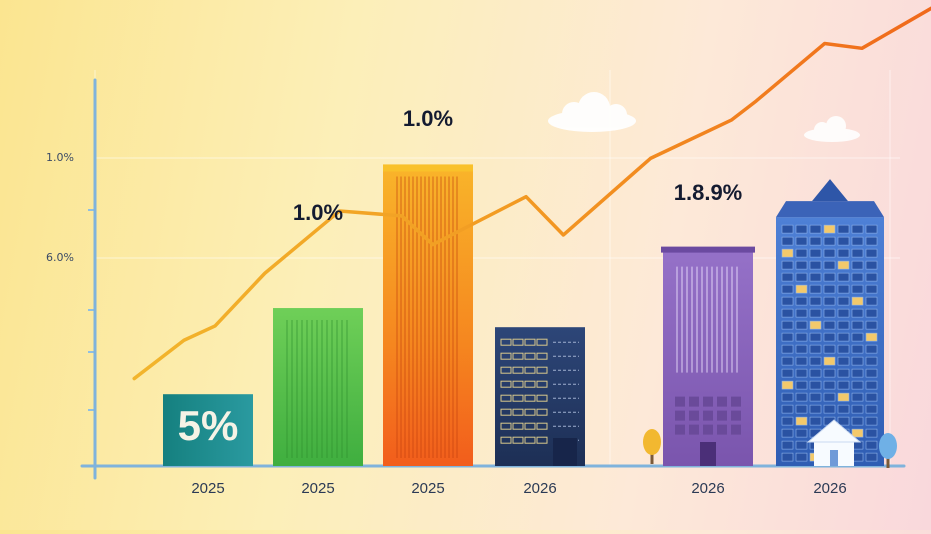 The height and width of the screenshot is (534, 931). What do you see at coordinates (708, 488) in the screenshot?
I see `x-tick-label: 2026` at bounding box center [708, 488].